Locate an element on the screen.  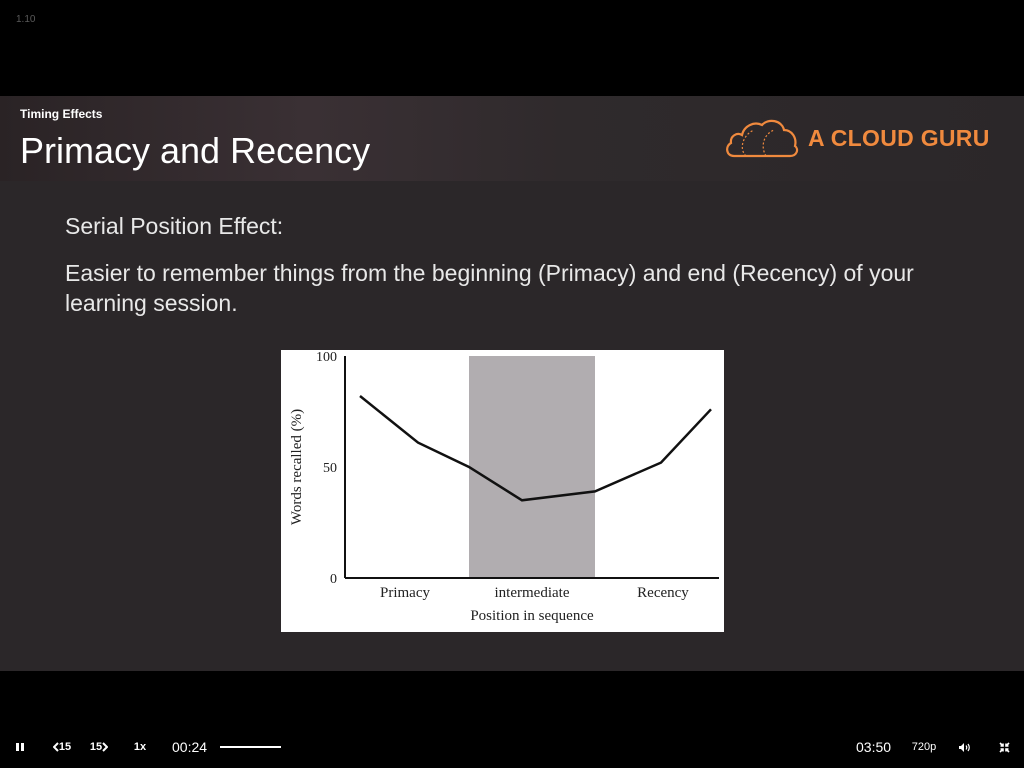
exit-fullscreen-icon is located at coordinates (1004, 747).